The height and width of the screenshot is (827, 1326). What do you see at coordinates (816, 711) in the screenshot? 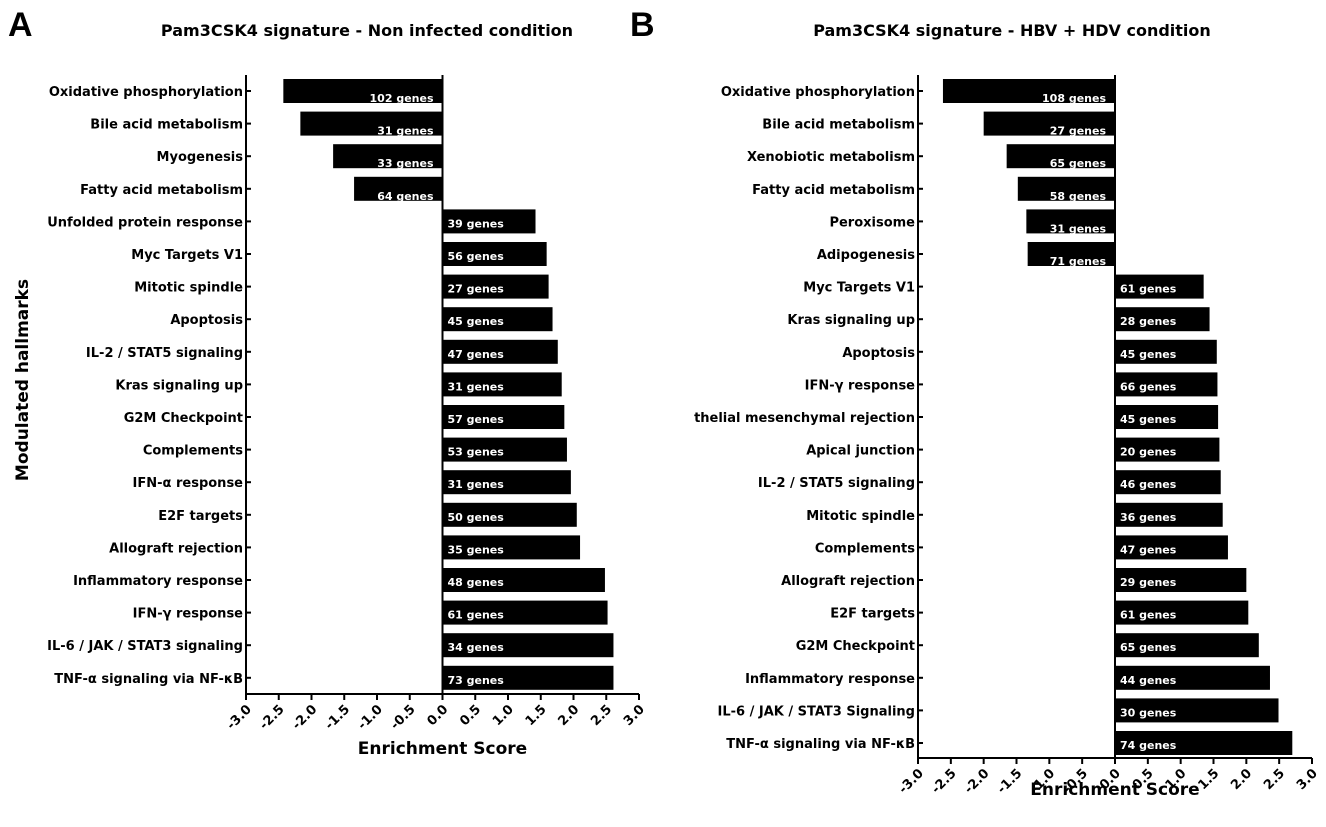
I see `category-label: IL-6 / JAK / STAT3 Signaling` at bounding box center [816, 711].